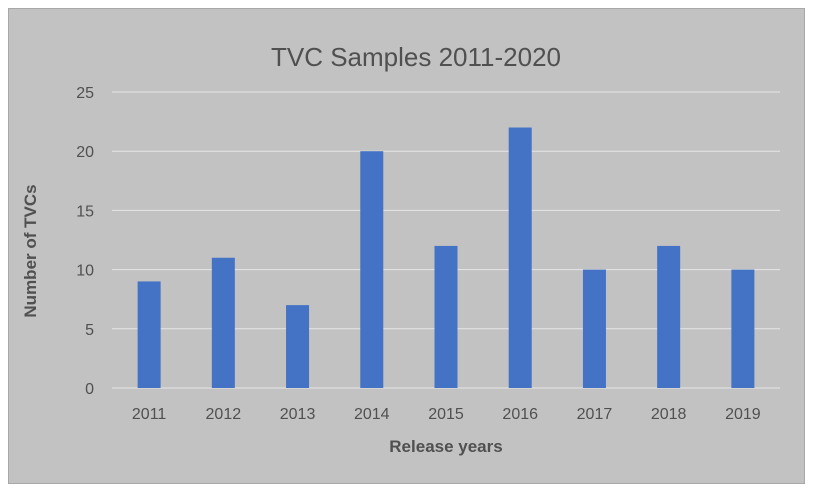  Describe the element at coordinates (669, 414) in the screenshot. I see `x-tick-label: 2018` at that location.